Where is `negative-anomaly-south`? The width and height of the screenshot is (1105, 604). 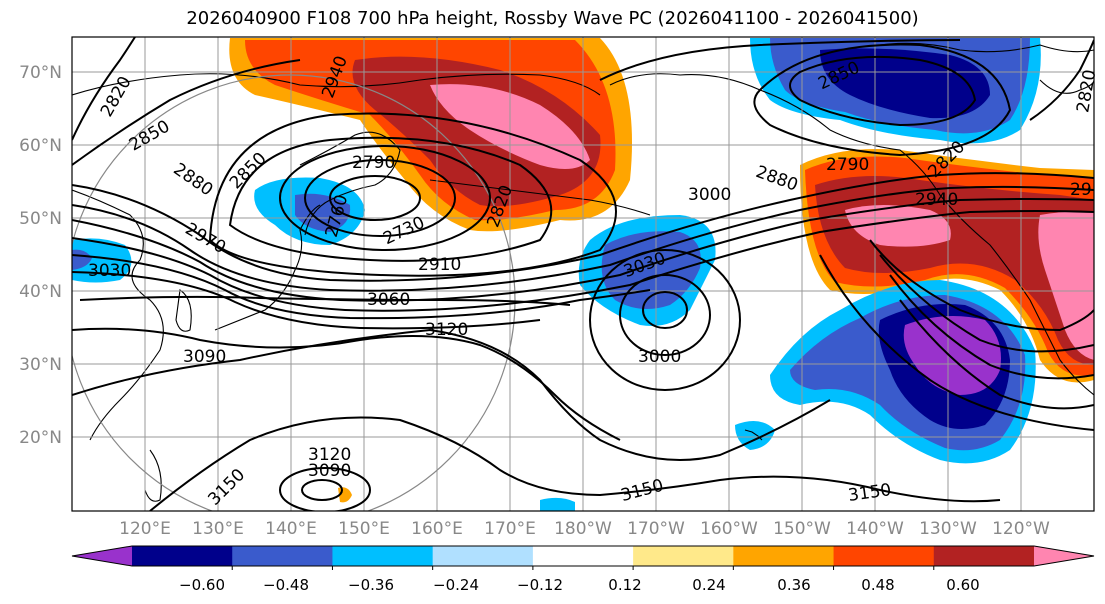
negative-anomaly-south is located at coordinates (557, 504).